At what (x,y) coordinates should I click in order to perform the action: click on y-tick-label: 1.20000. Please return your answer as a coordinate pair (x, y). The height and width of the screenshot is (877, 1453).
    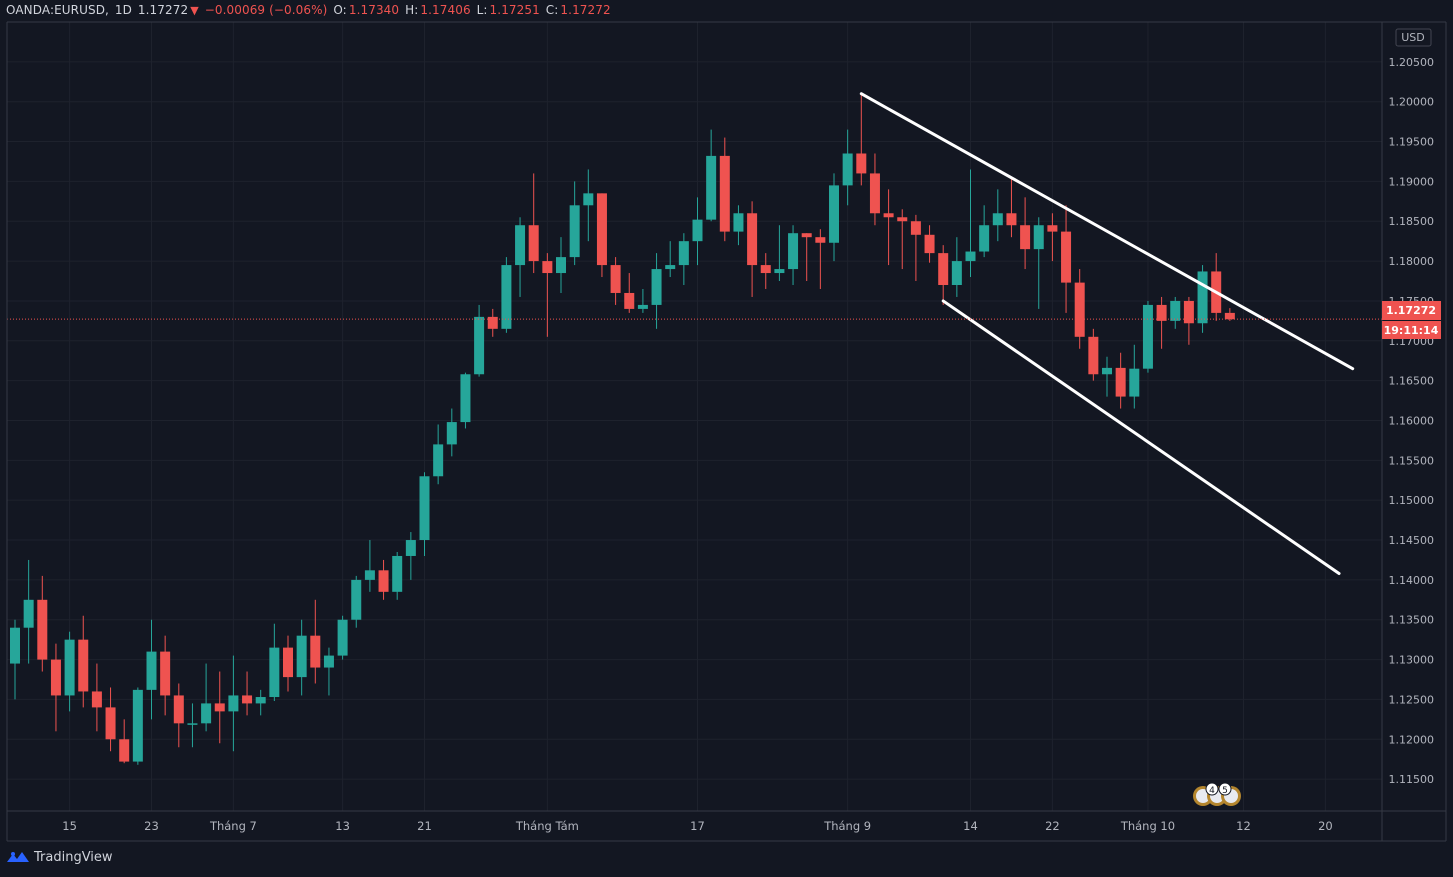
    Looking at the image, I should click on (1412, 102).